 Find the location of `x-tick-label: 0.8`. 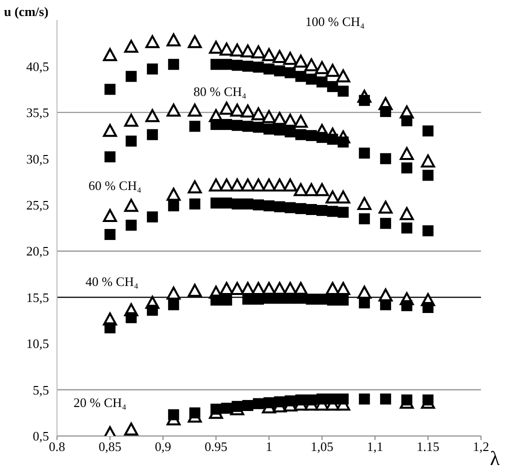

x-tick-label: 0.8 is located at coordinates (57, 446).